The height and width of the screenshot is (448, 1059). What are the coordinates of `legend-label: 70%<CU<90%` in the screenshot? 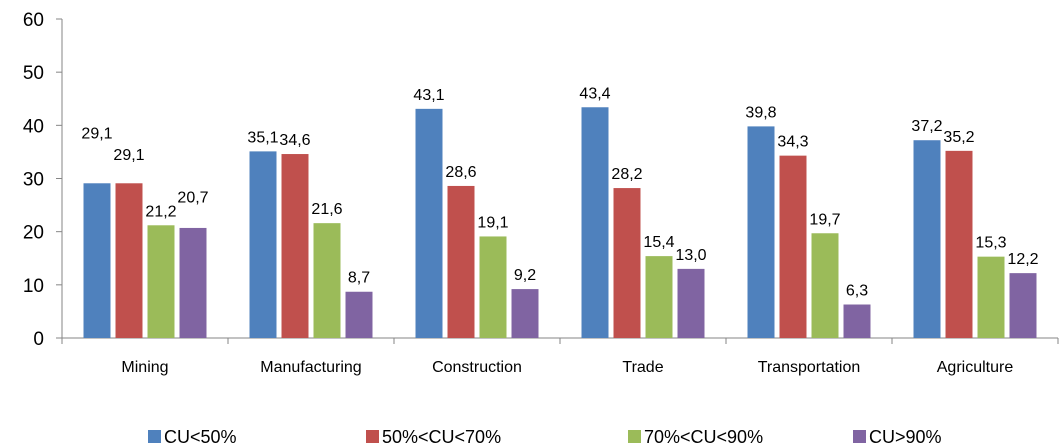 It's located at (703, 437).